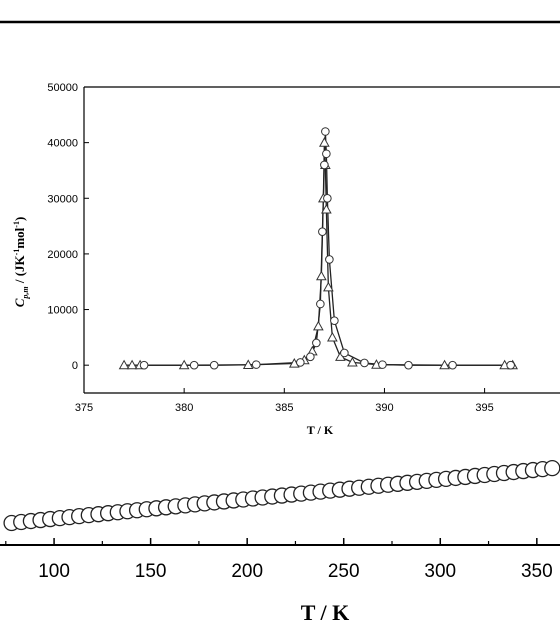  What do you see at coordinates (284, 401) in the screenshot?
I see `inset-x-ticks: 375380385390395400` at bounding box center [284, 401].